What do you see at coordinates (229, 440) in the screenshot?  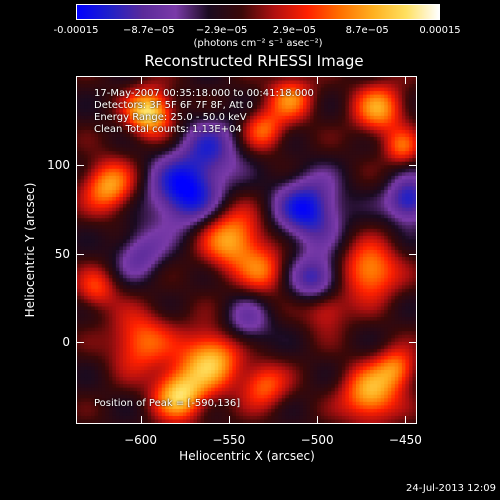 I see `x-tick-label: −550` at bounding box center [229, 440].